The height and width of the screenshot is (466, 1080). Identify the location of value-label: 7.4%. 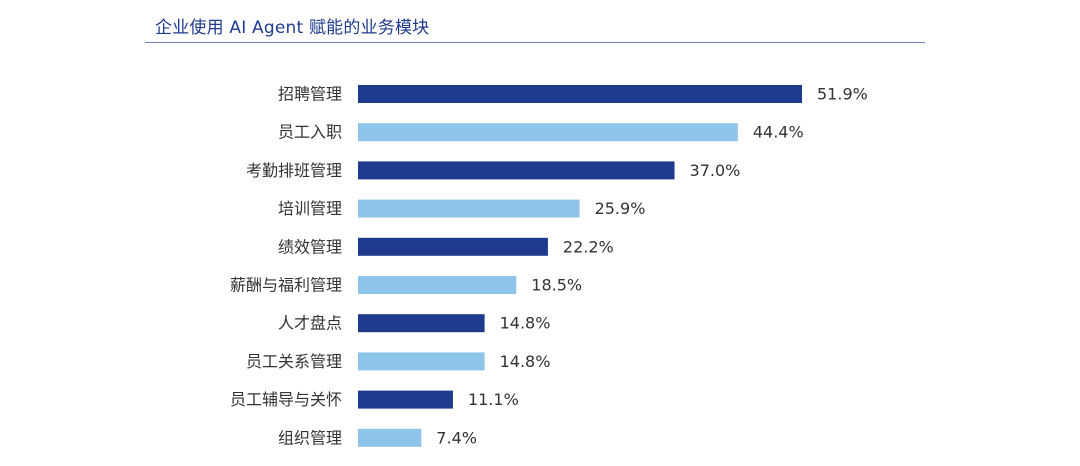
(456, 437).